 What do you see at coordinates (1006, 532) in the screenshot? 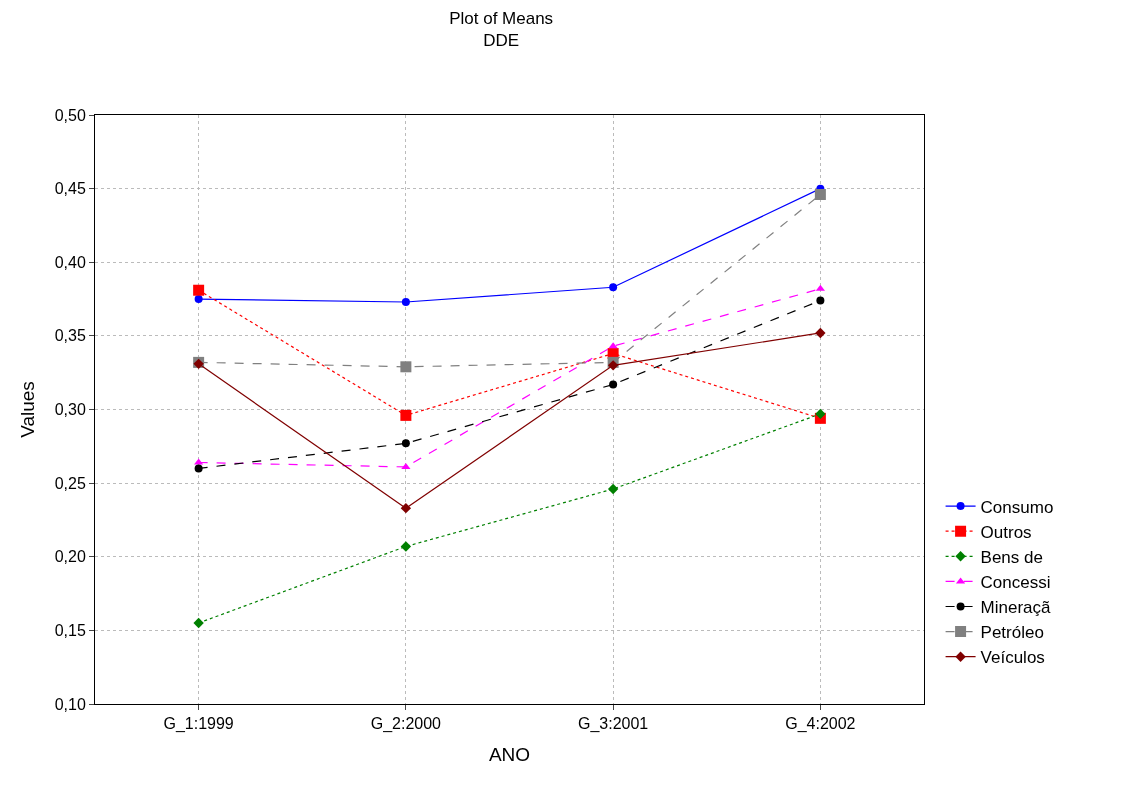
I see `legend-label: Outros` at bounding box center [1006, 532].